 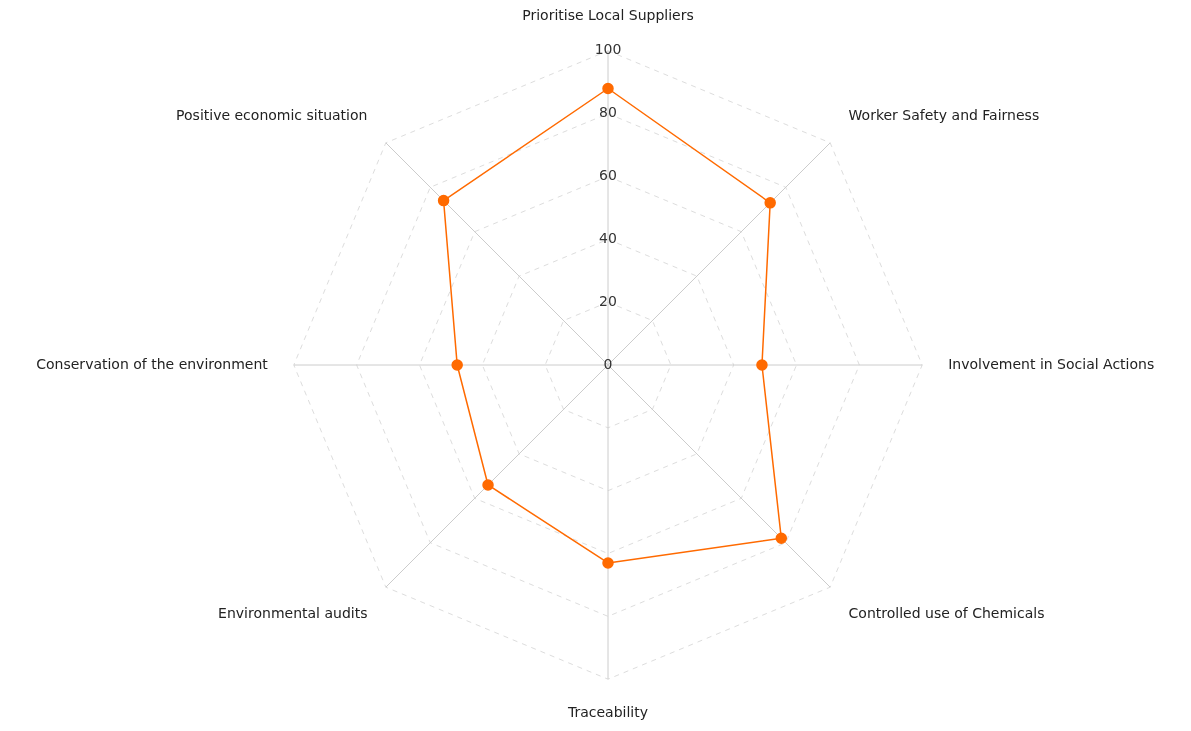 What do you see at coordinates (152, 363) in the screenshot?
I see `spoke-label: Conservation of the environment` at bounding box center [152, 363].